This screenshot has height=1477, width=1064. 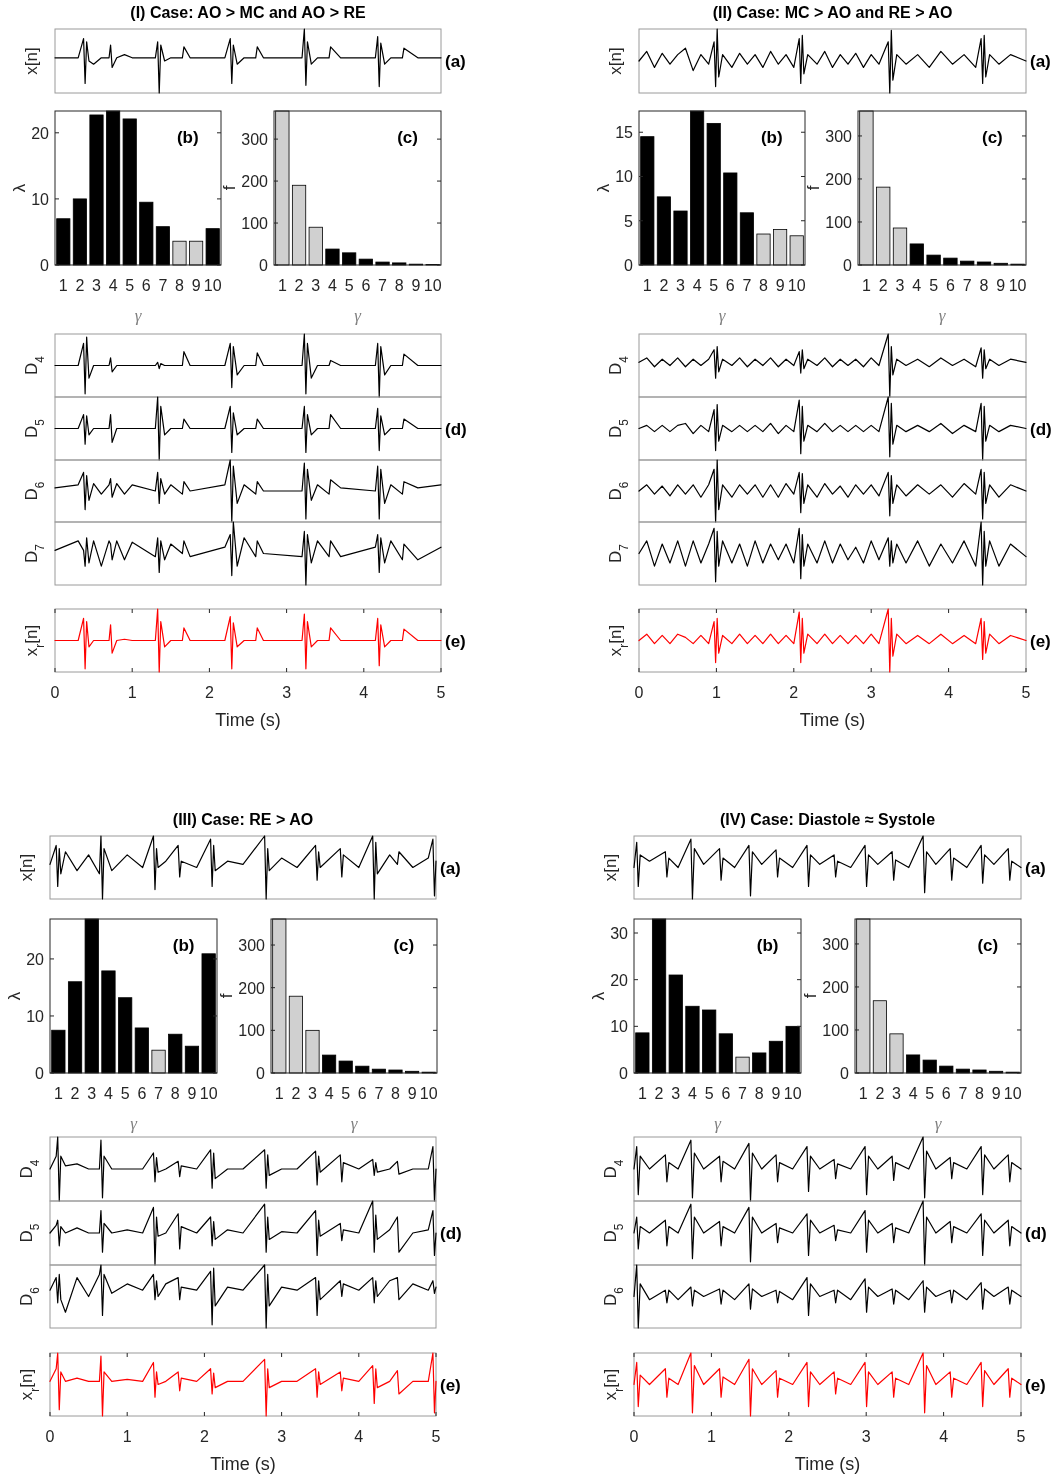 What do you see at coordinates (248, 12) in the screenshot?
I see `chart-title: (I) Case: AO > MC and AO > RE` at bounding box center [248, 12].